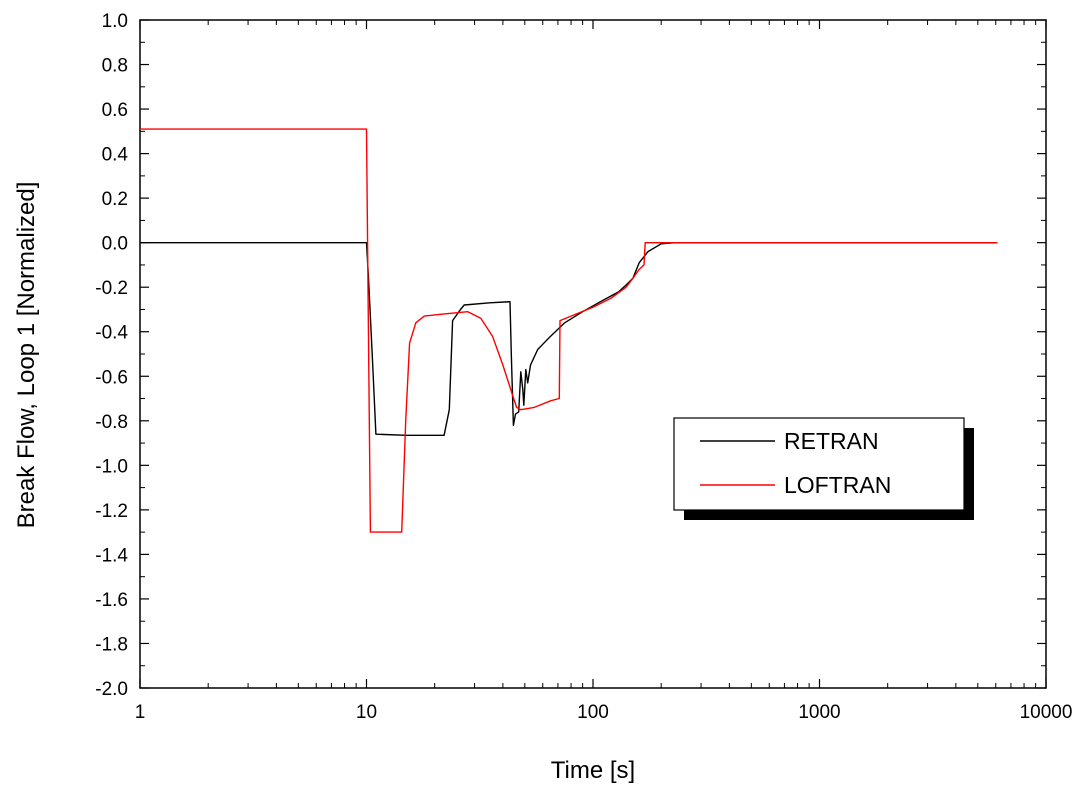  Describe the element at coordinates (140, 712) in the screenshot. I see `x-tick-label: 1` at that location.